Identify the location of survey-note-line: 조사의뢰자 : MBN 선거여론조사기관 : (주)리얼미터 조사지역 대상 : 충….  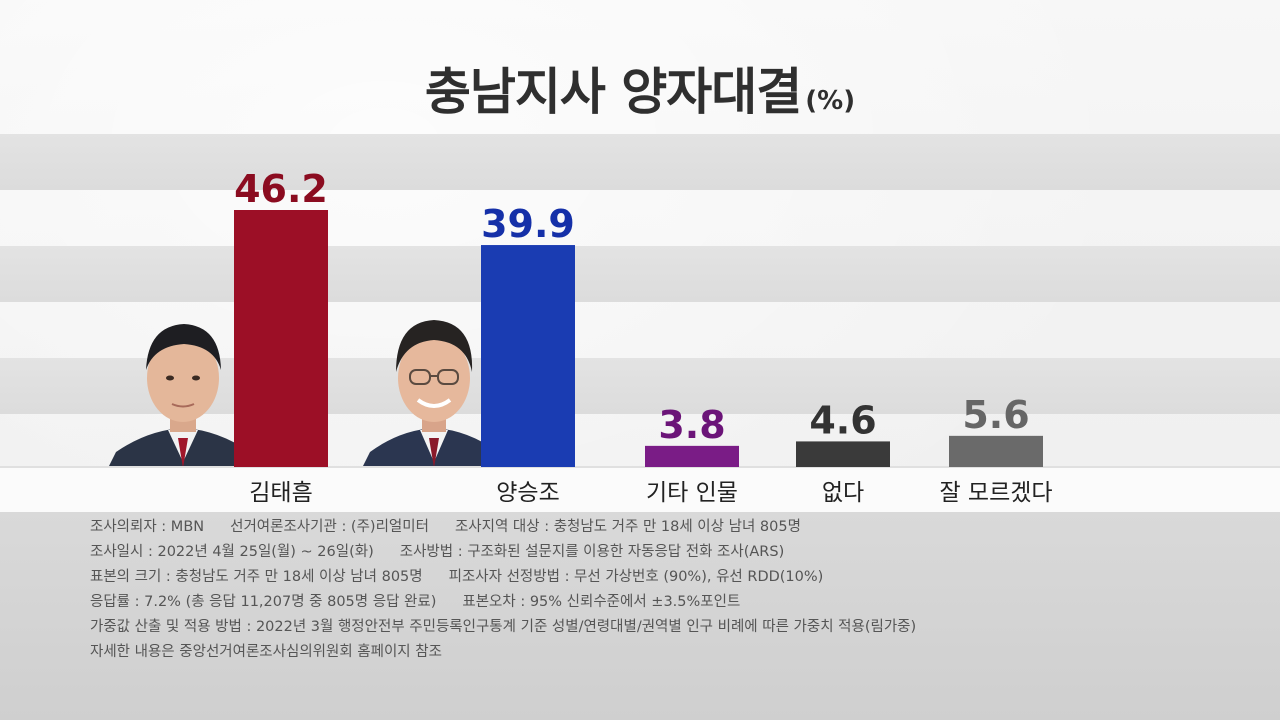
(590, 527).